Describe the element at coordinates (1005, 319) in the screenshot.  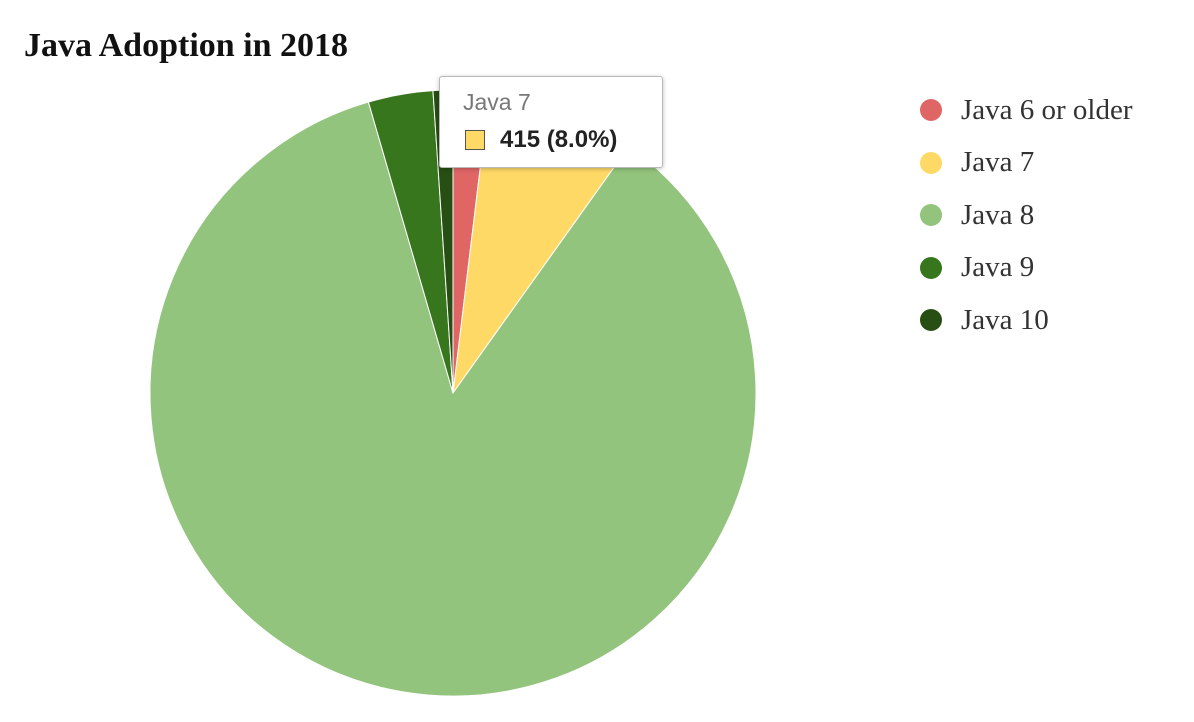
I see `legend-label: Java 10` at that location.